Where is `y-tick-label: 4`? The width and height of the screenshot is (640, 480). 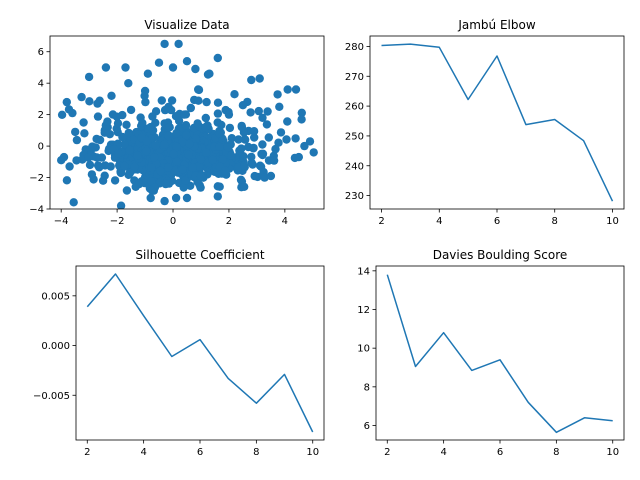
y-tick-label: 4 is located at coordinates (41, 84).